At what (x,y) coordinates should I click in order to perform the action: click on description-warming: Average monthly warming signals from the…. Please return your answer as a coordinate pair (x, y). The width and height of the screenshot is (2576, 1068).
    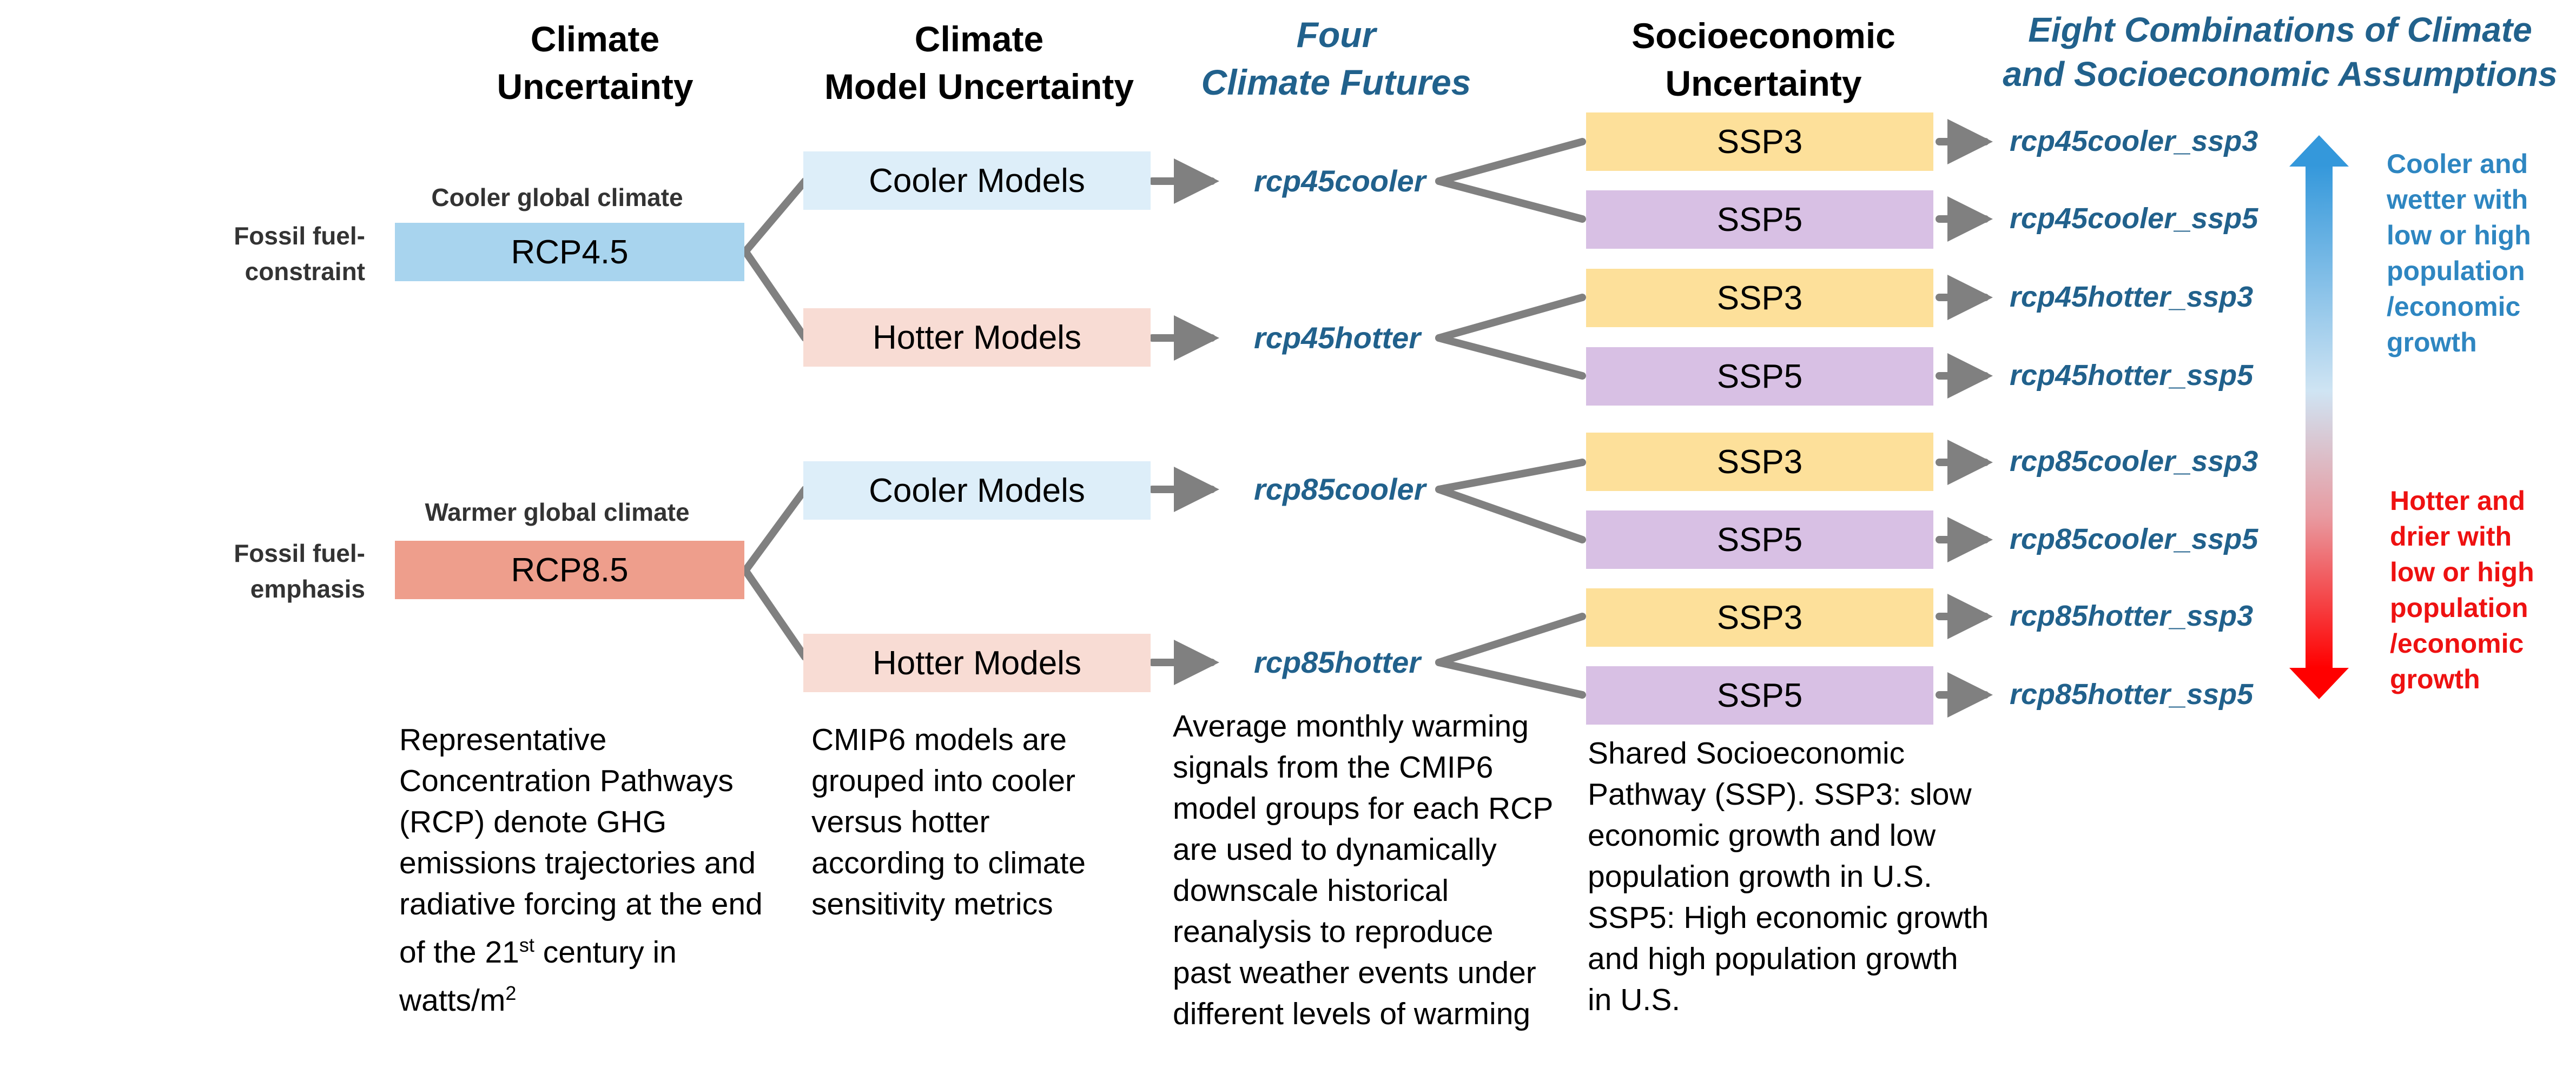
    Looking at the image, I should click on (1378, 870).